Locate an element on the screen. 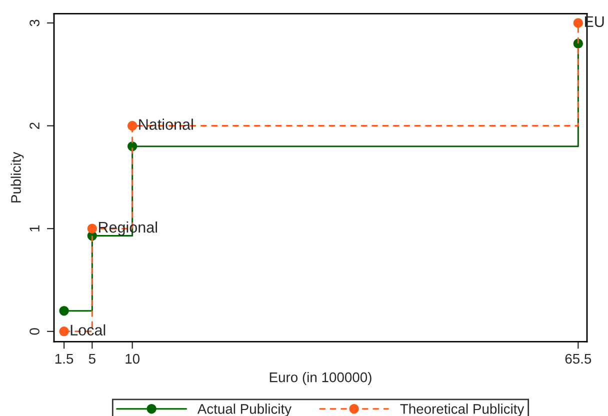 Image resolution: width=608 pixels, height=416 pixels. y-tick-label: 1 is located at coordinates (35, 228).